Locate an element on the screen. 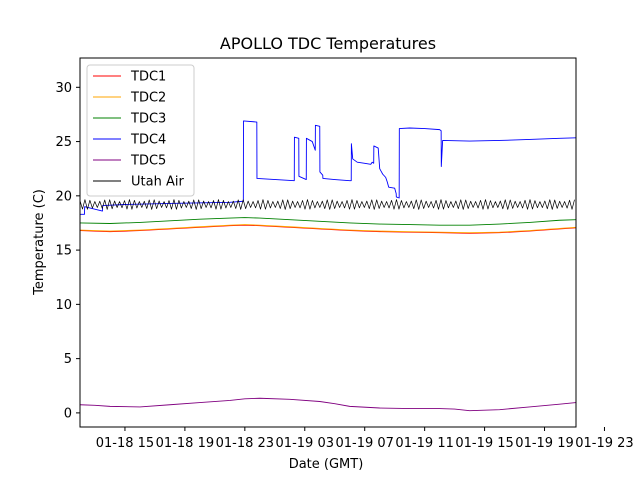  chart-title: APOLLO TDC Temperatures is located at coordinates (328, 43).